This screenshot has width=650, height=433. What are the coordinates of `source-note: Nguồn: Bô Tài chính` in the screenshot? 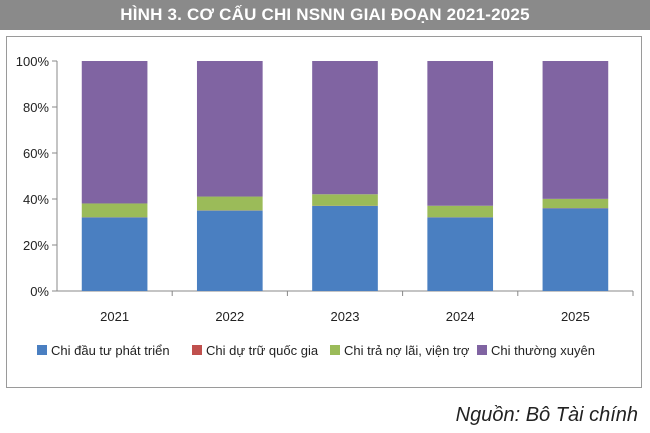 It's located at (546, 415).